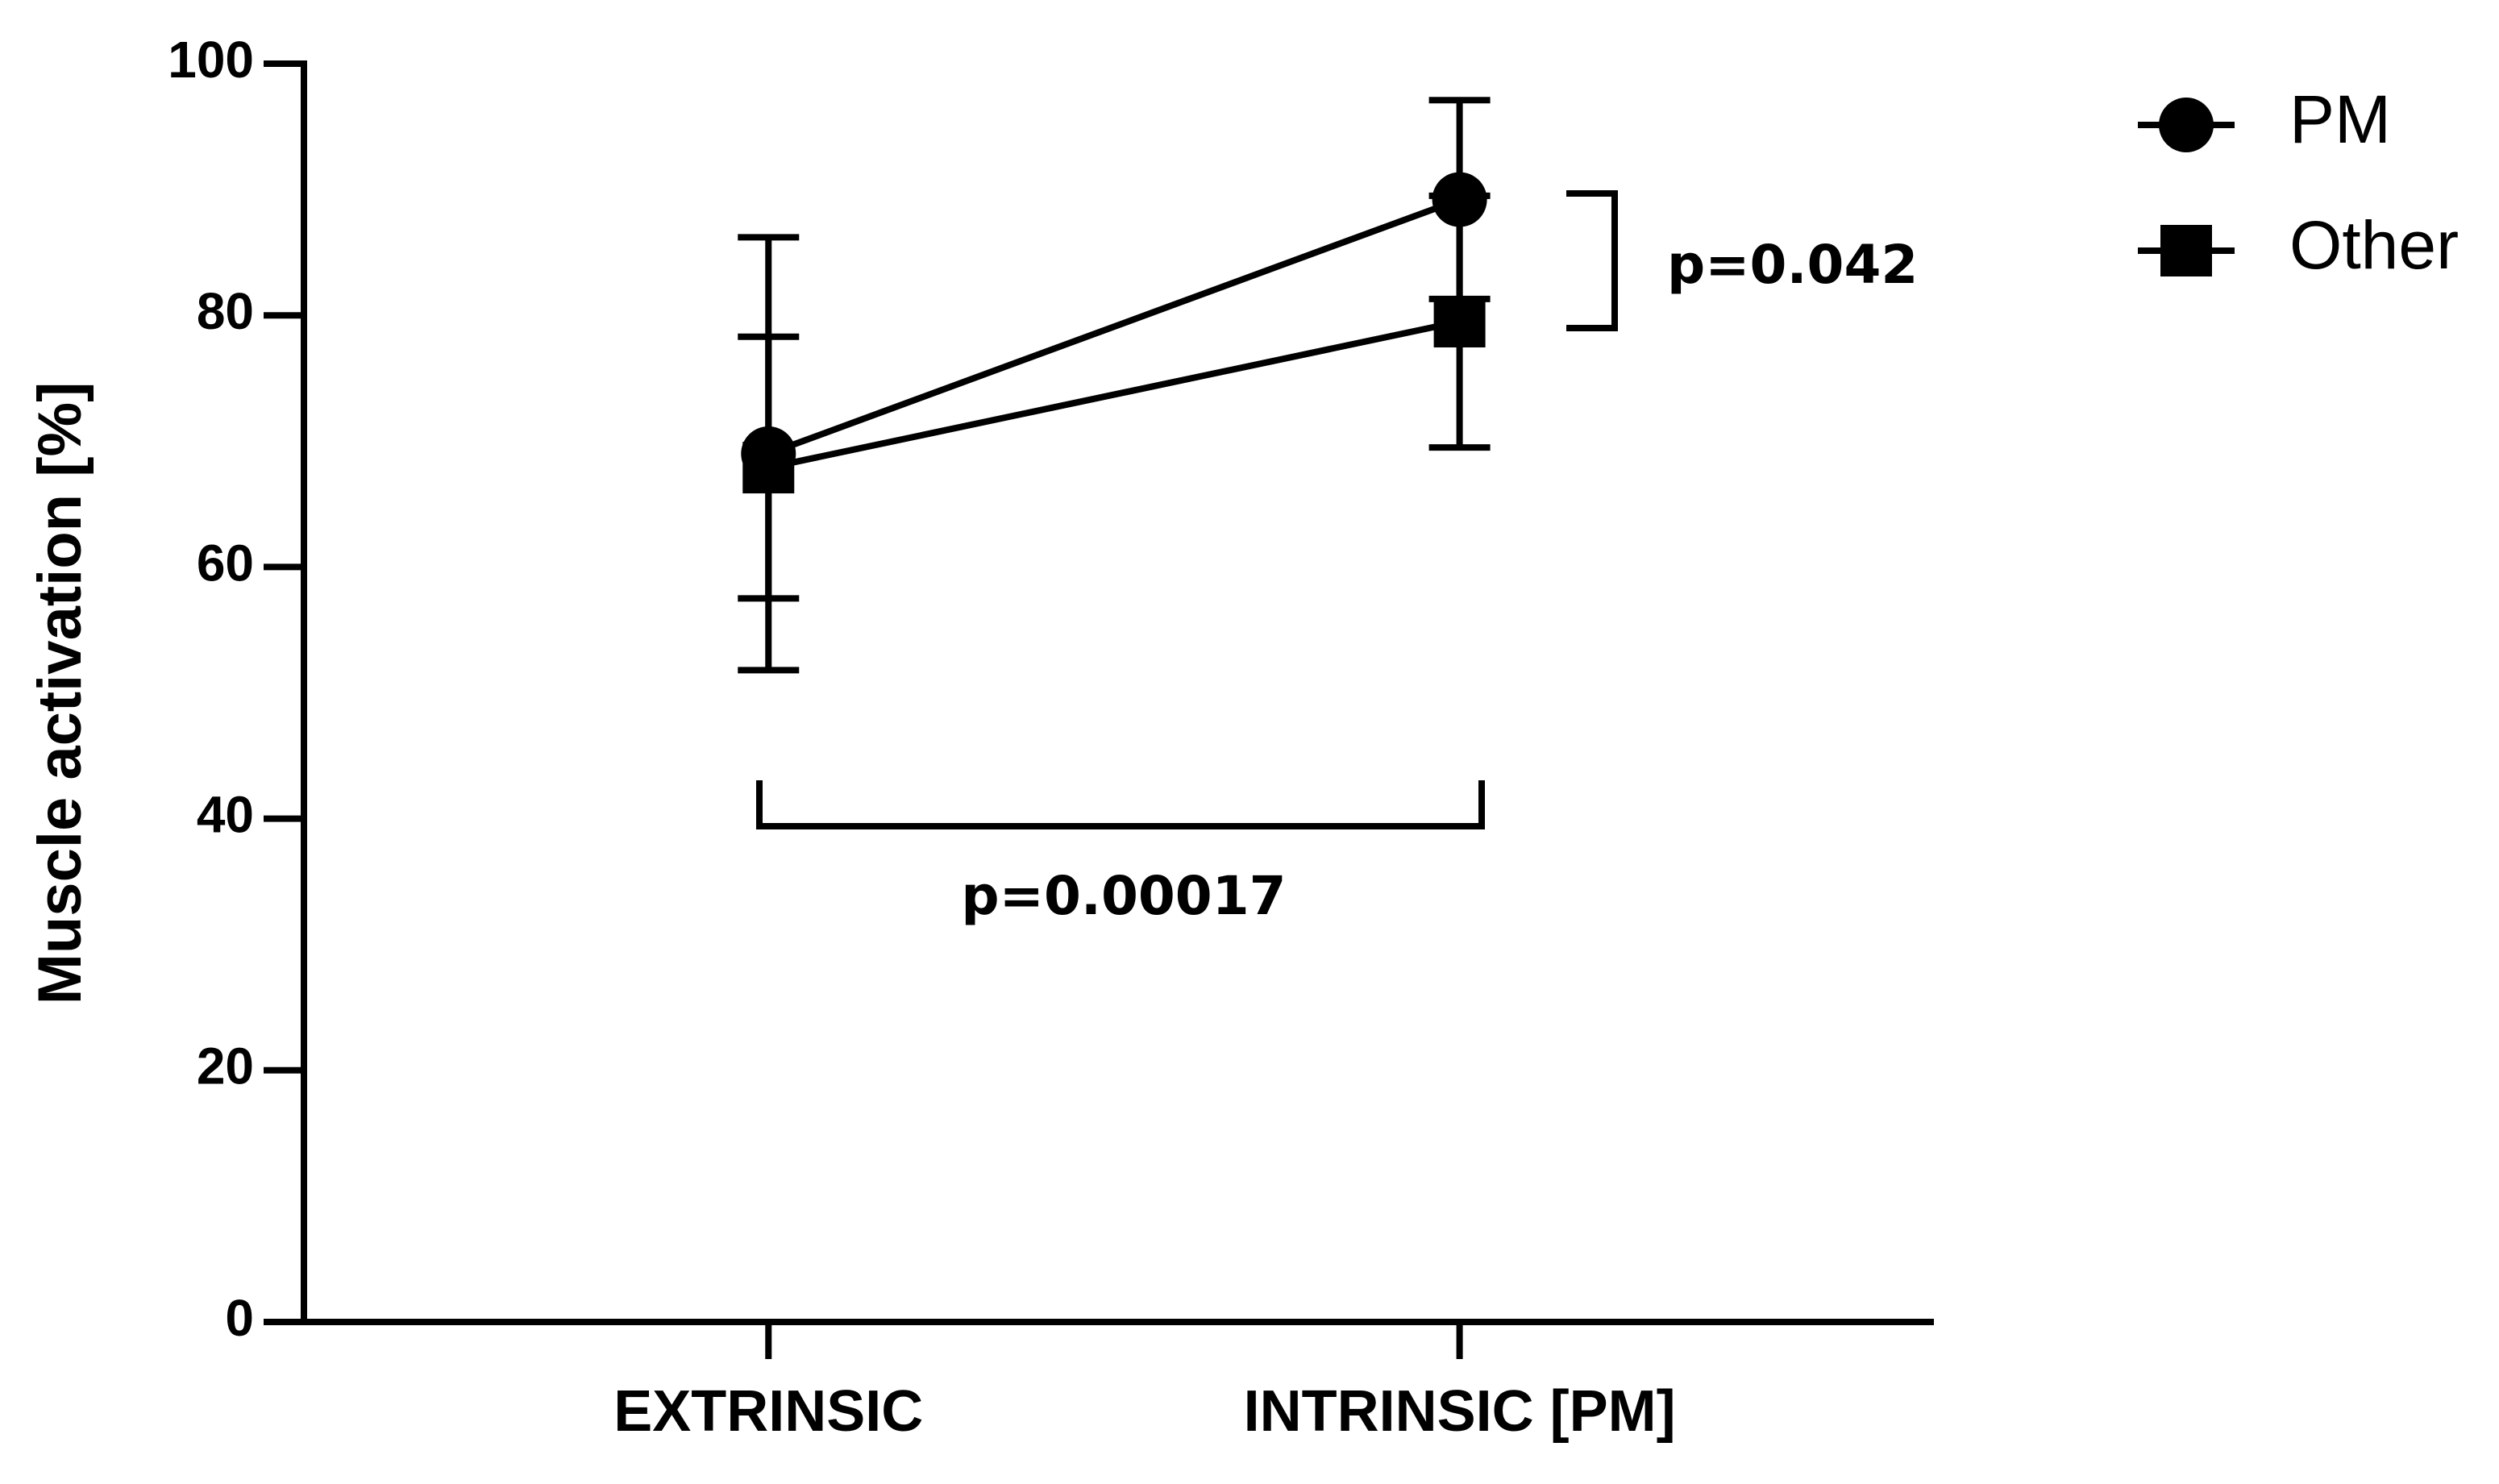 The width and height of the screenshot is (2499, 1484). I want to click on y-tick-label: 40, so click(226, 815).